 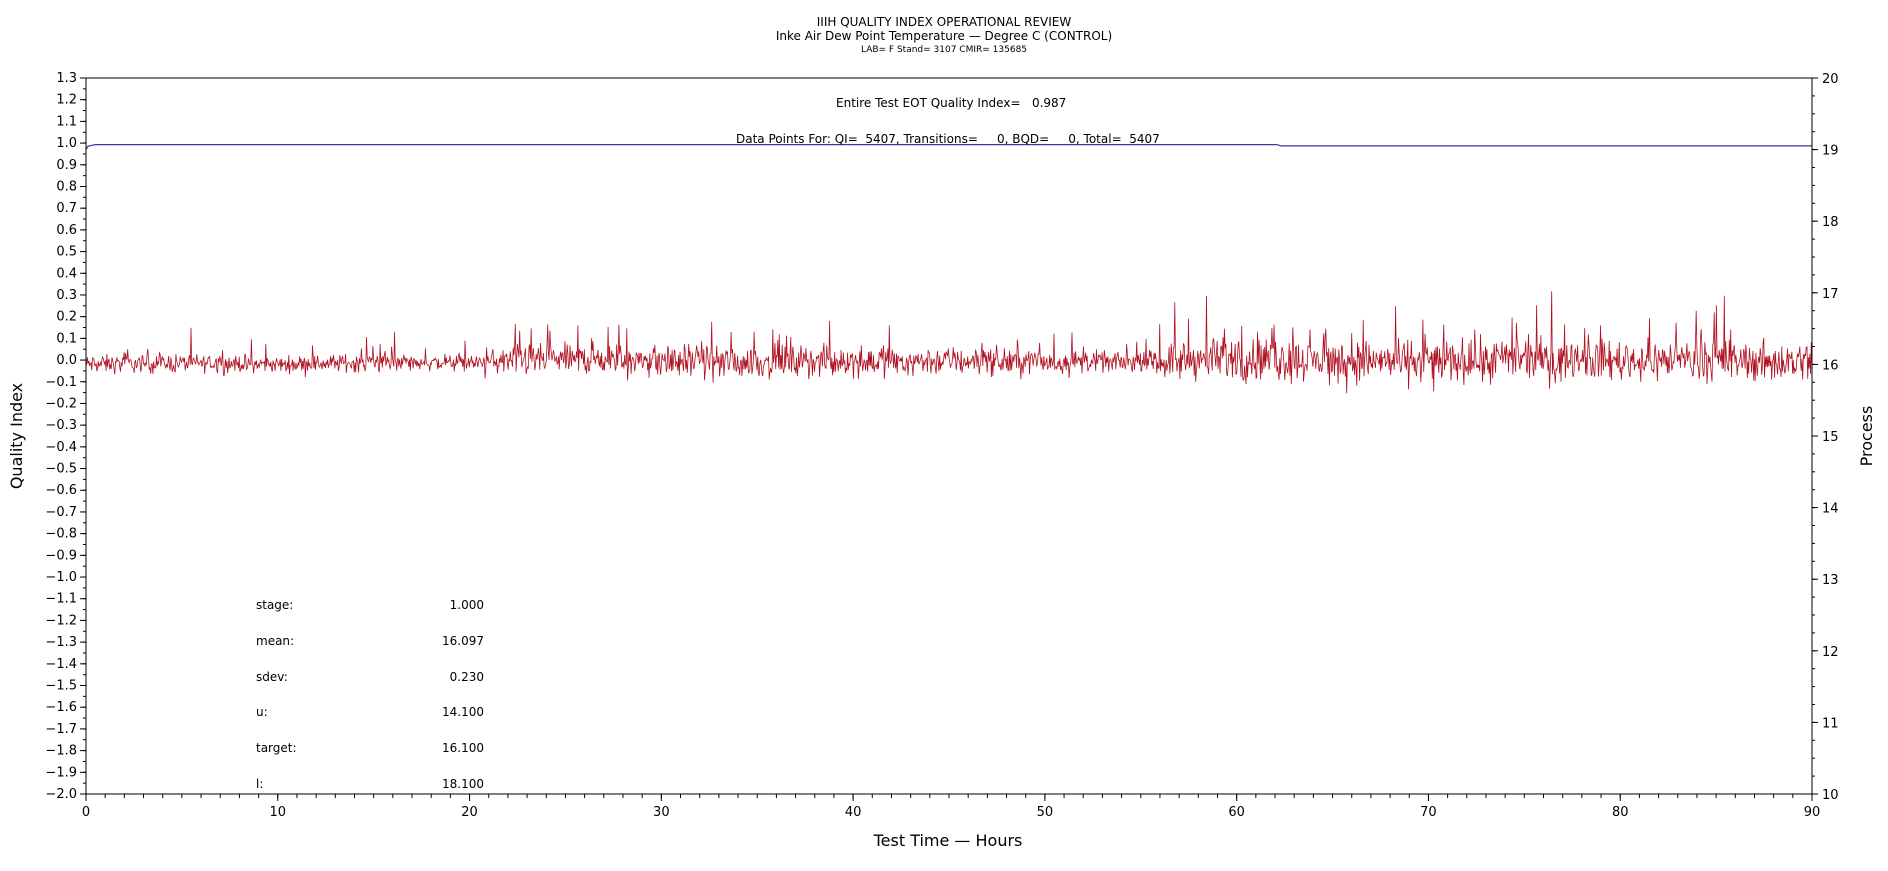 I want to click on y-tick-label: 1.3, so click(x=66, y=78).